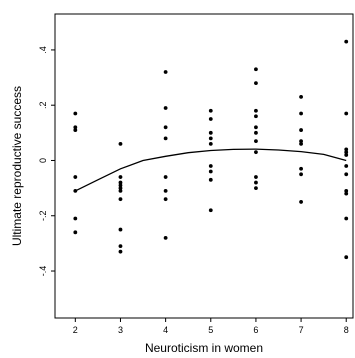 This screenshot has width=355, height=358. What do you see at coordinates (301, 330) in the screenshot?
I see `x-tick-label: 7` at bounding box center [301, 330].